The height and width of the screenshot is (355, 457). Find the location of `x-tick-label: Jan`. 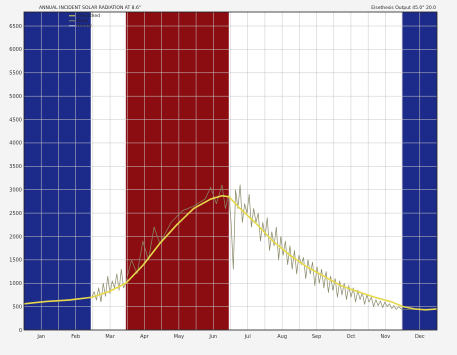

x-tick-label: Jan is located at coordinates (40, 337).